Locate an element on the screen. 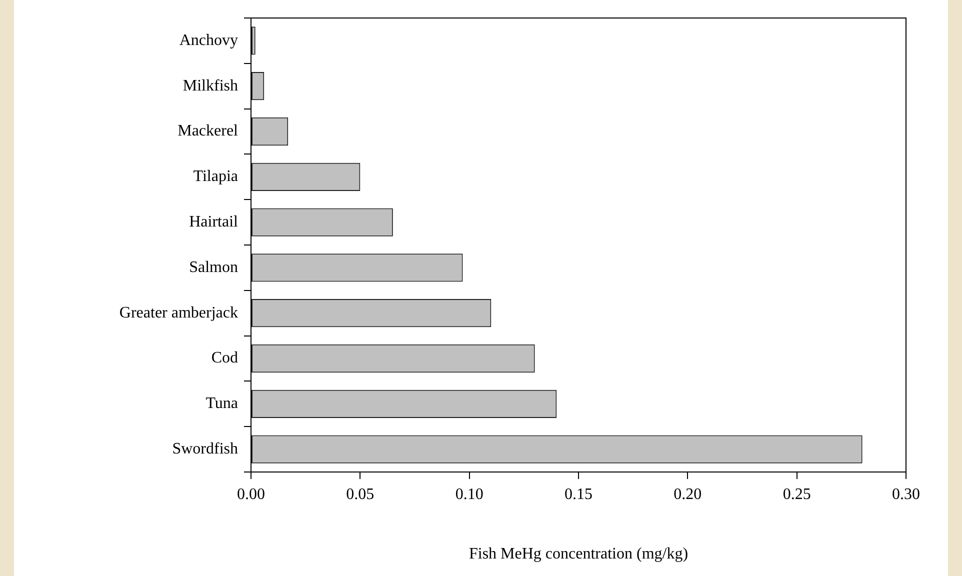 The width and height of the screenshot is (962, 576). y-tick-label: Cod is located at coordinates (224, 358).